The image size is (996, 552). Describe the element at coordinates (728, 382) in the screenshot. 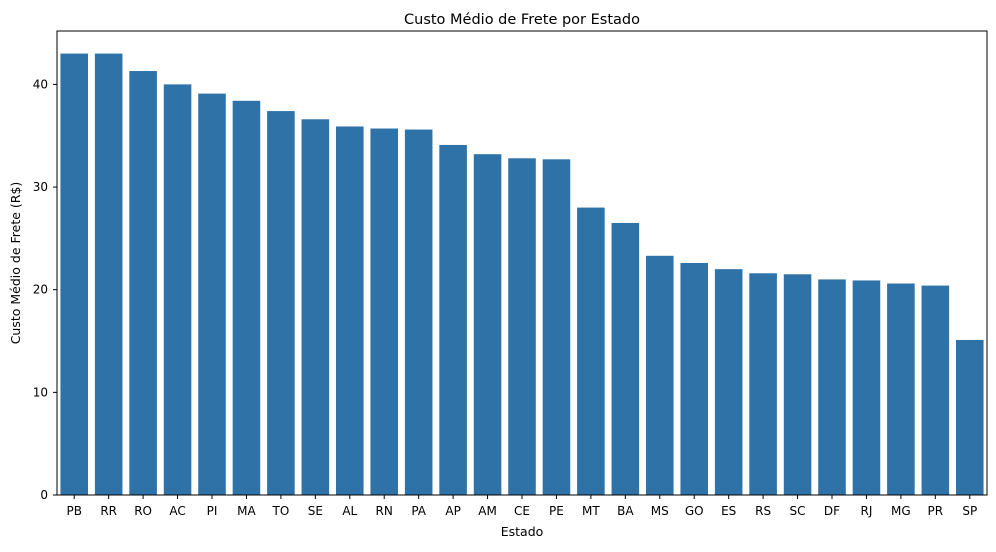

I see `bar-es` at that location.